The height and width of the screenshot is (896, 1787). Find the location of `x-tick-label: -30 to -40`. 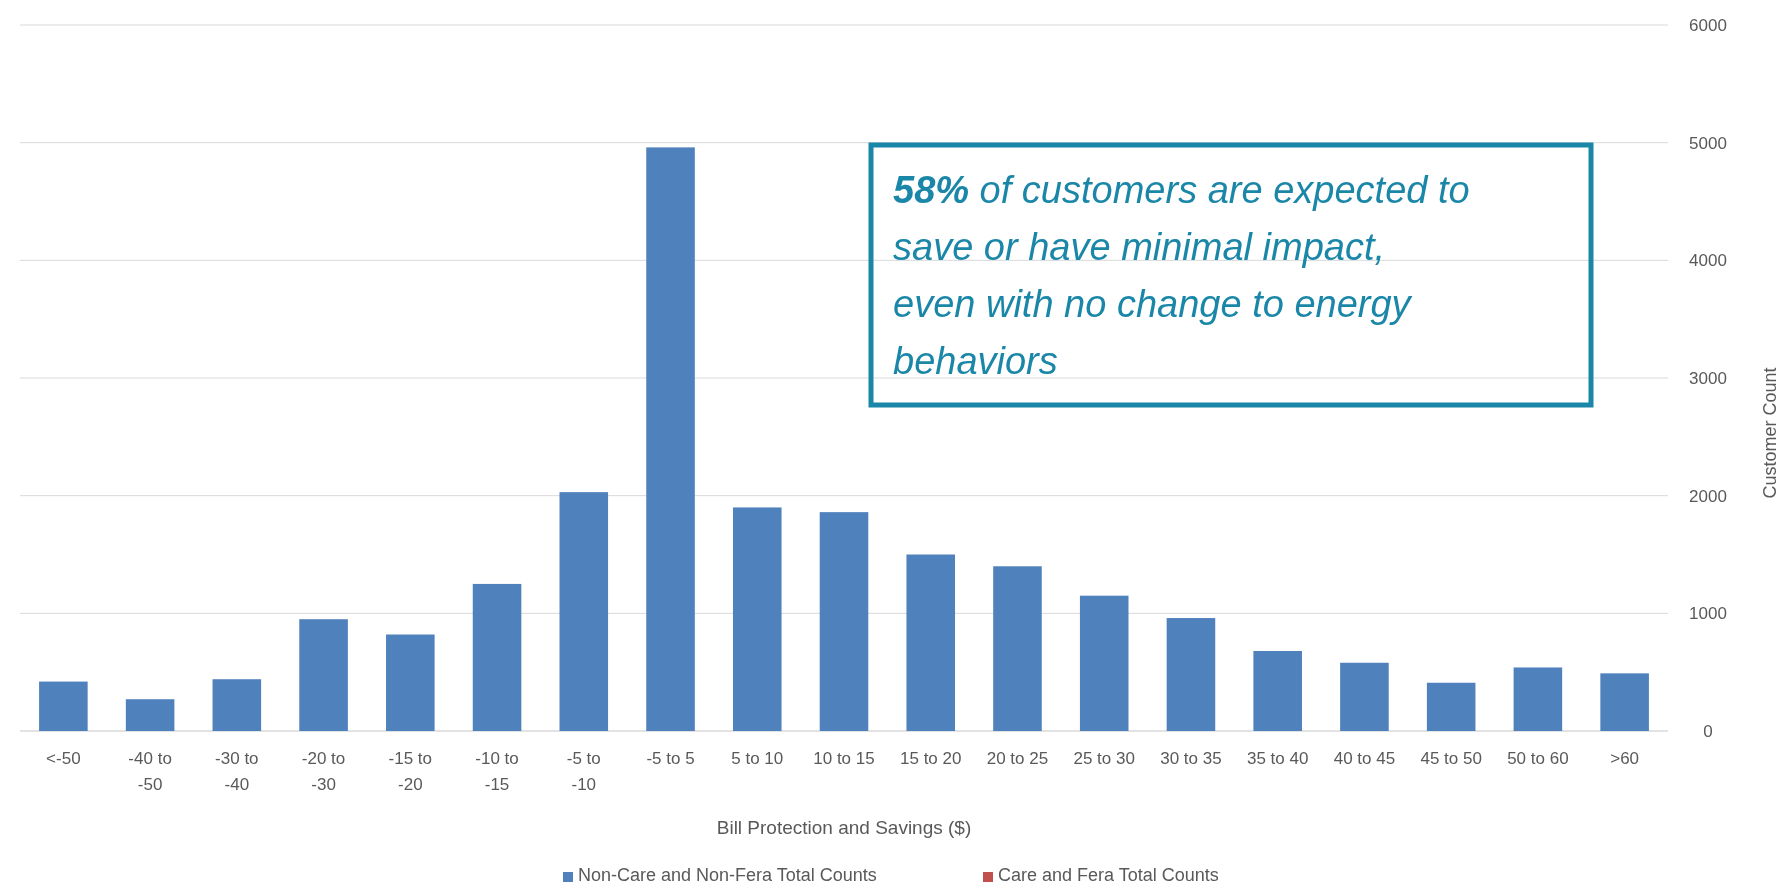

x-tick-label: -30 to -40 is located at coordinates (237, 771).